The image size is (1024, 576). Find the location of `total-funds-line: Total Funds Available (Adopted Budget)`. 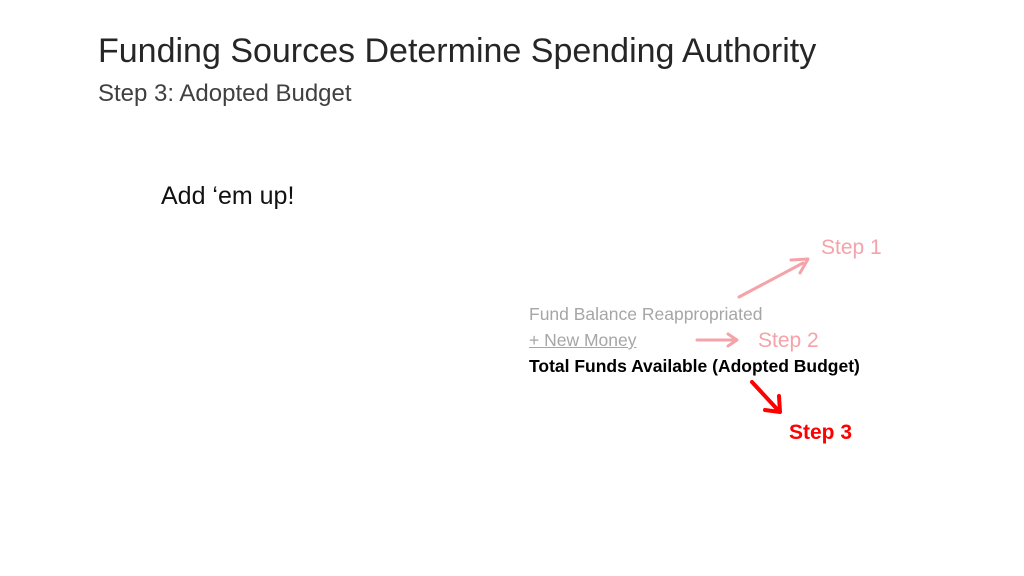

total-funds-line: Total Funds Available (Adopted Budget) is located at coordinates (694, 366).